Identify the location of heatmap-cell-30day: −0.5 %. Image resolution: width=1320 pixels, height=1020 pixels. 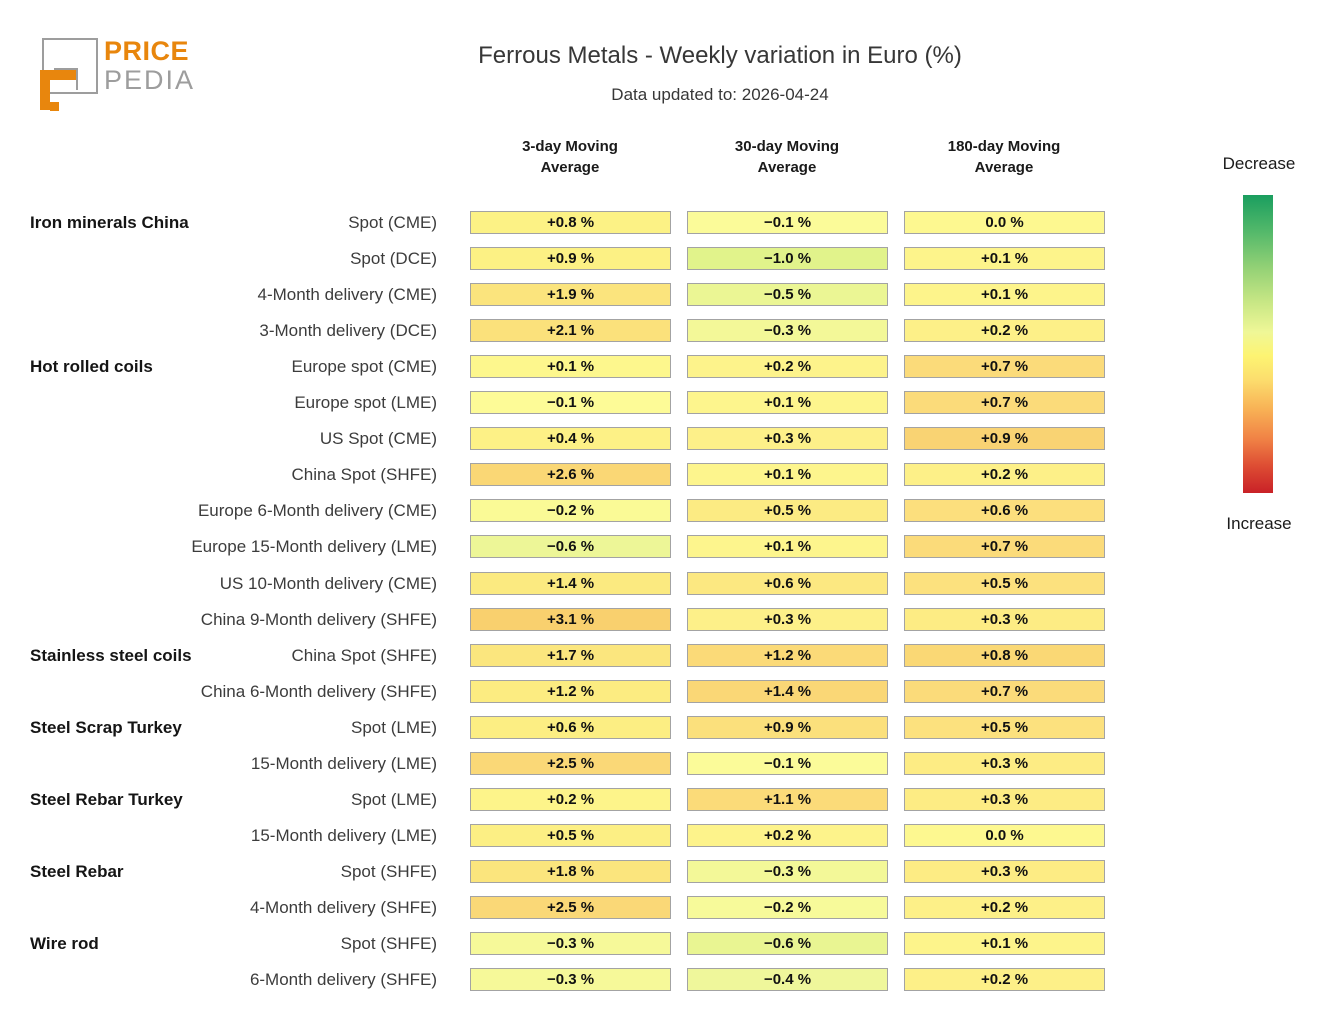
(787, 294).